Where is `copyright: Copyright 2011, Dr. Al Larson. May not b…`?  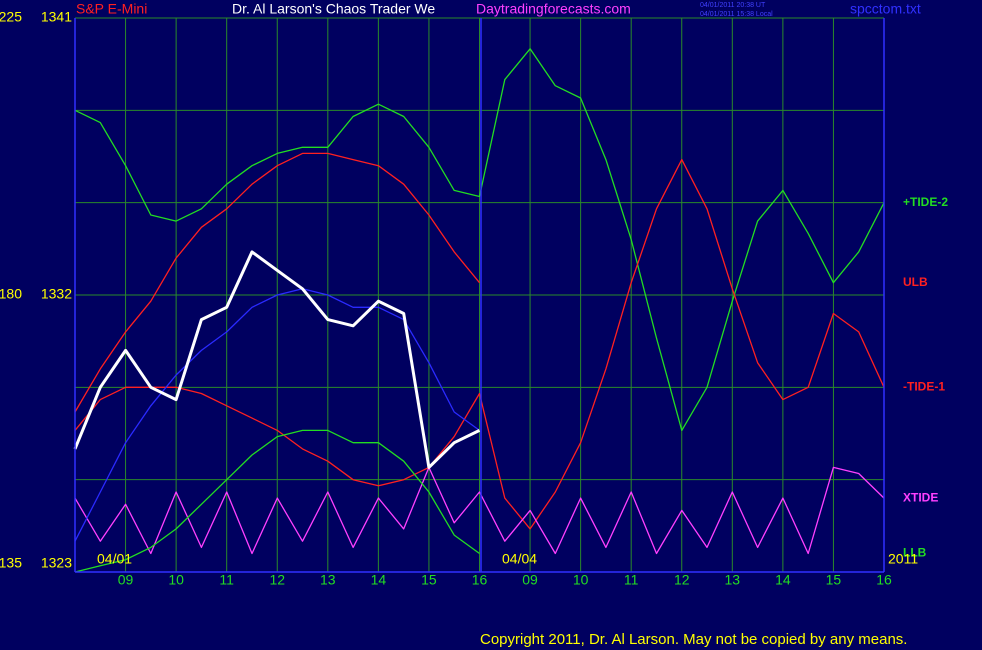 copyright: Copyright 2011, Dr. Al Larson. May not b… is located at coordinates (693, 639).